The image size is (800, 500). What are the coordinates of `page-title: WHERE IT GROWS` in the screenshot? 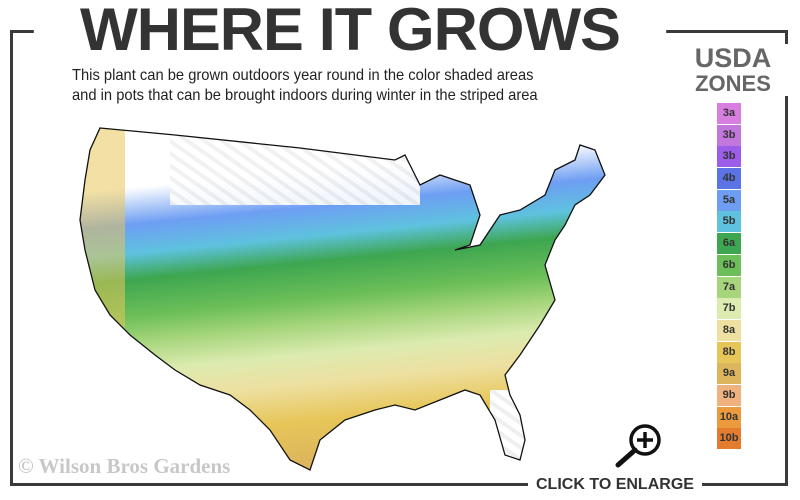 It's located at (350, 33).